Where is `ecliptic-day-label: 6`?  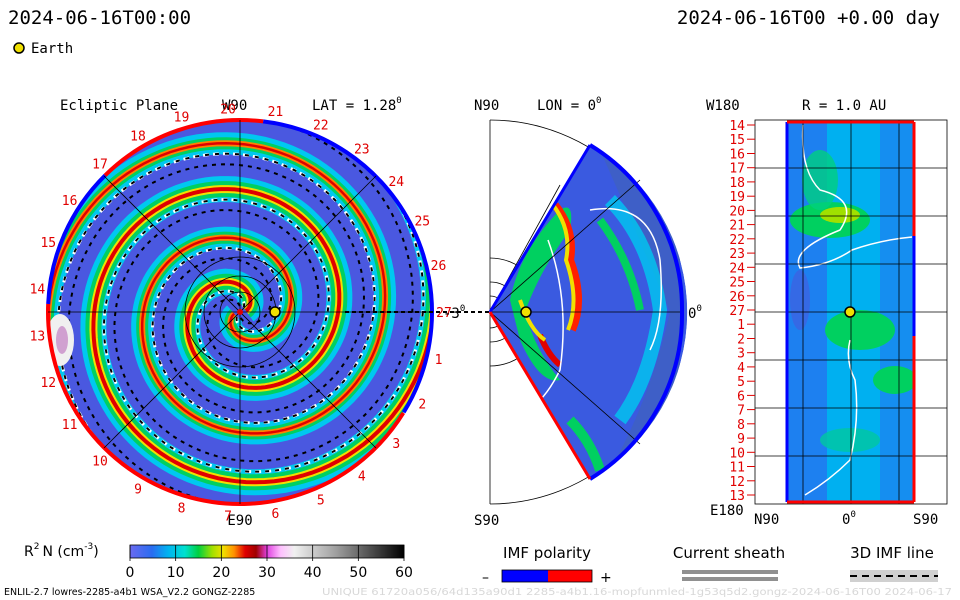 ecliptic-day-label: 6 is located at coordinates (275, 514).